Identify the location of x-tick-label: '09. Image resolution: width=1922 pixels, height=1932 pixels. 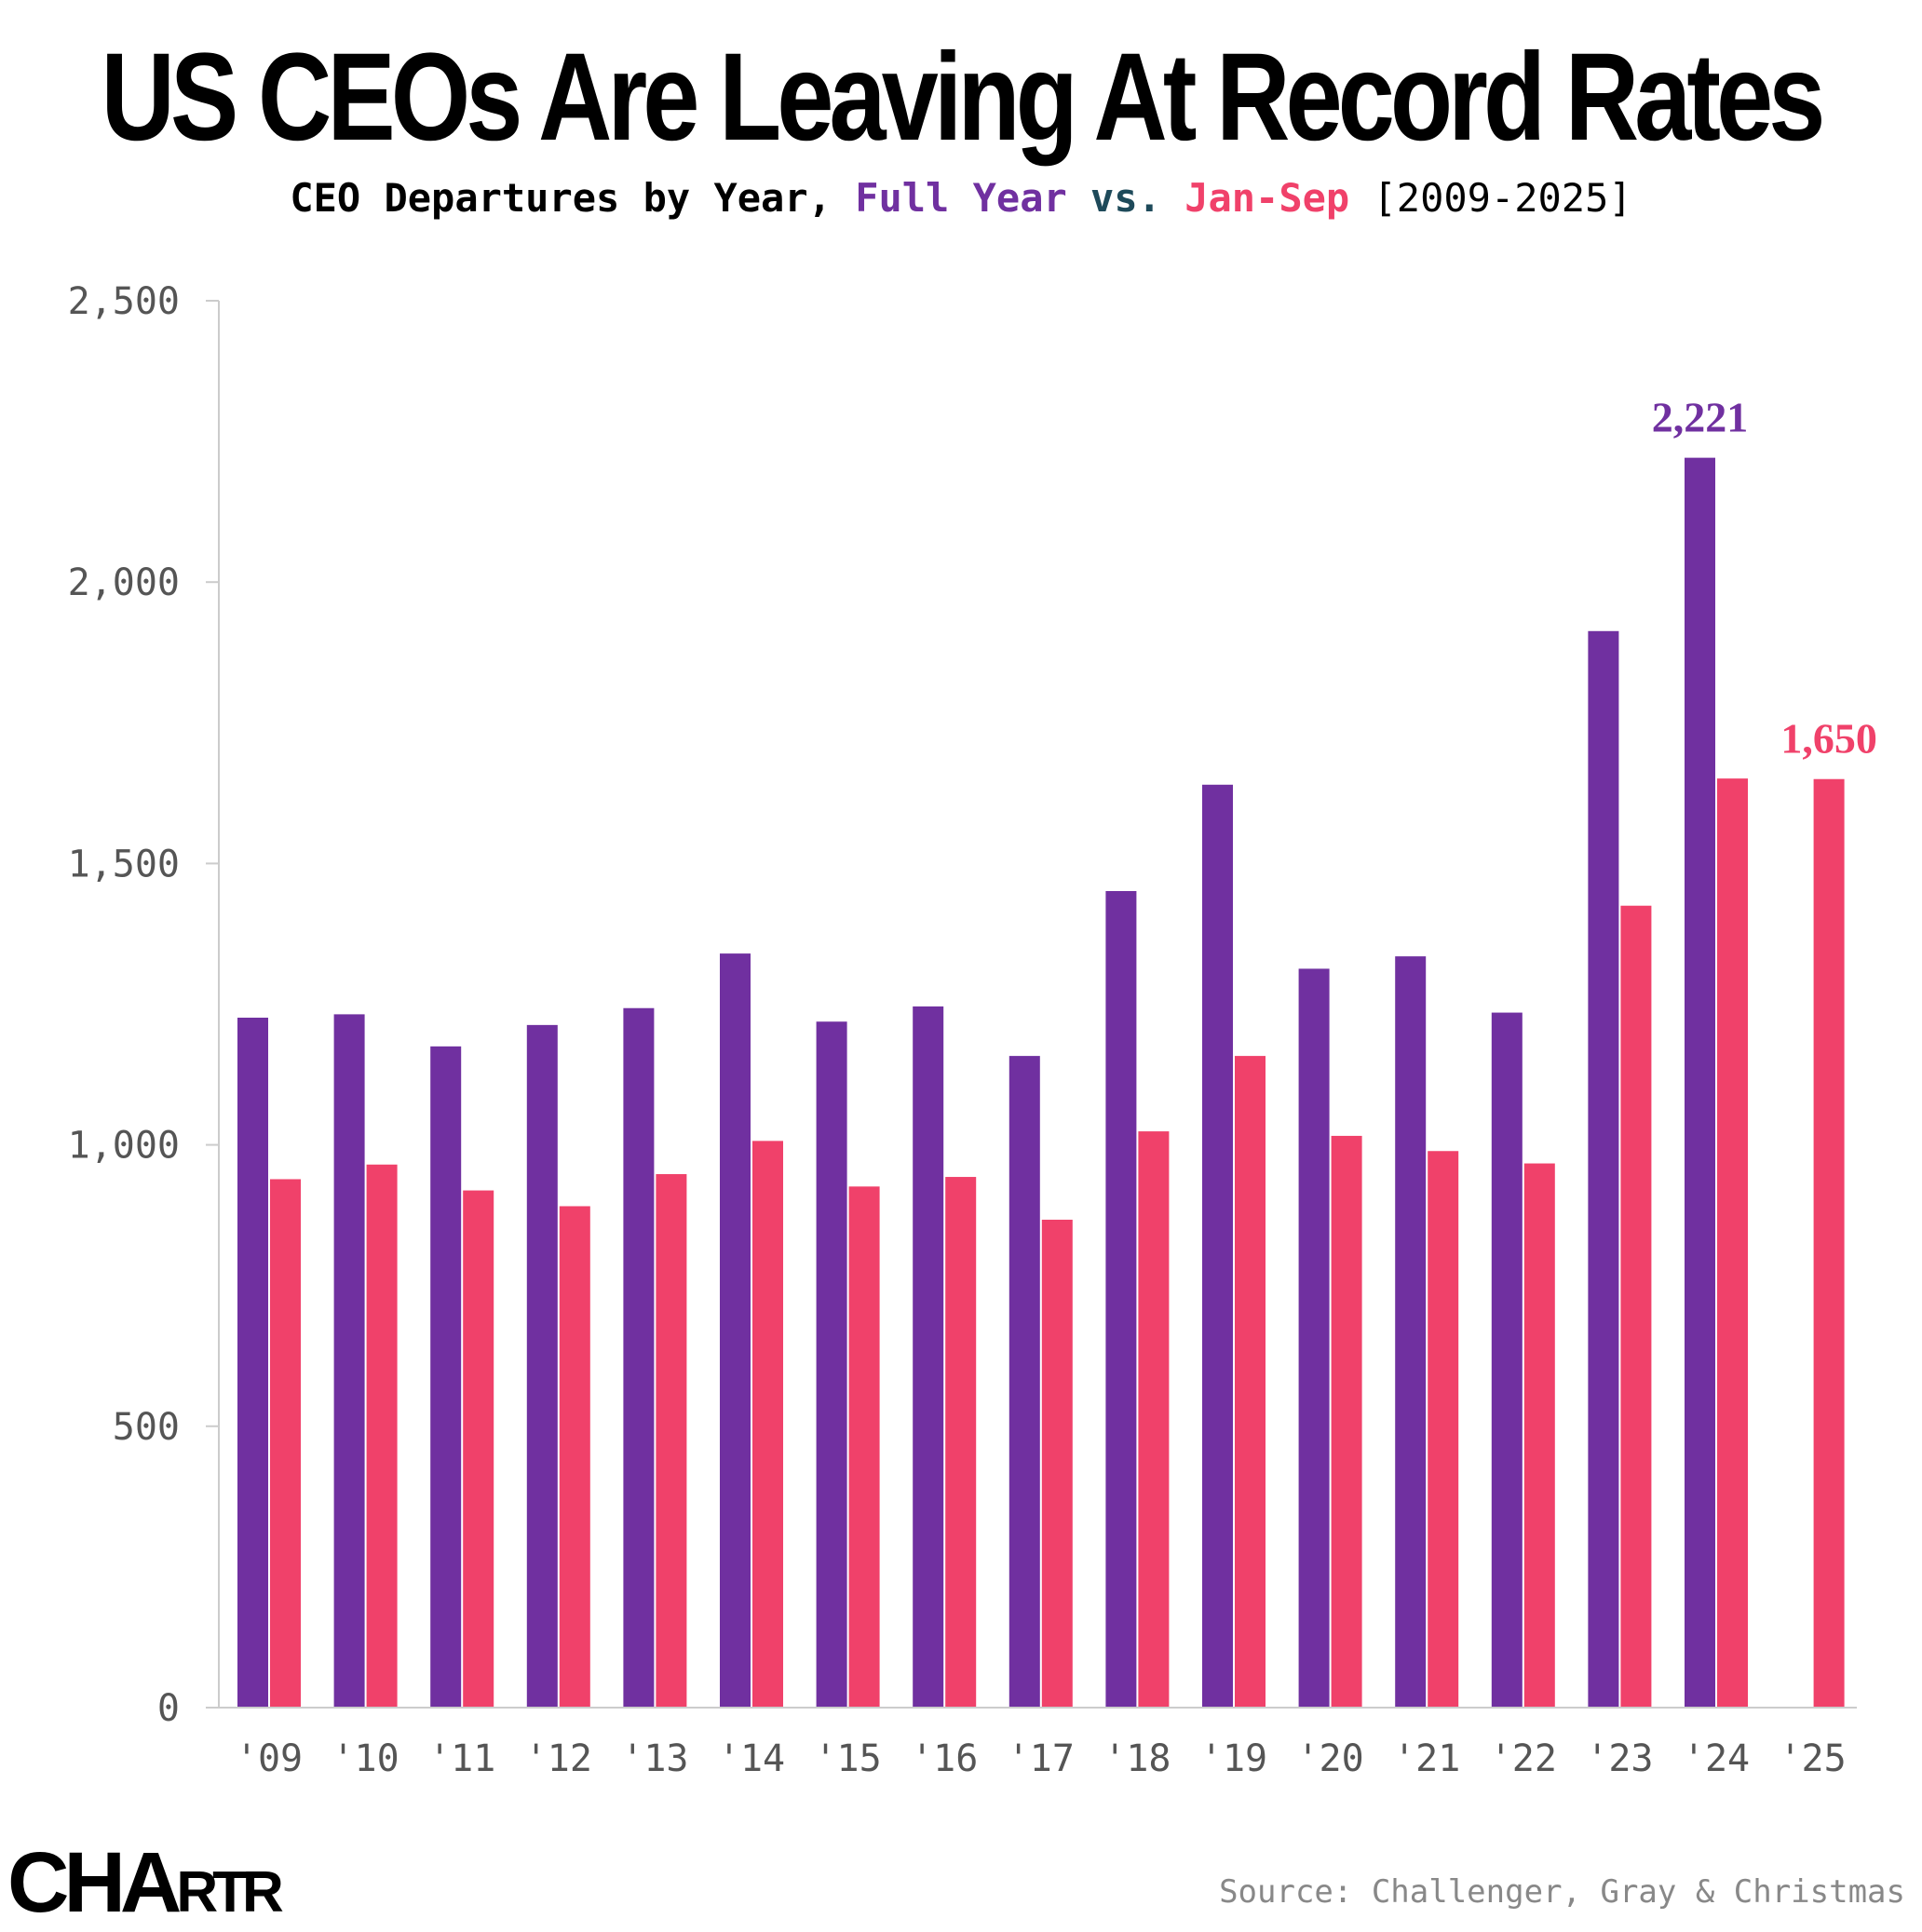
(269, 1758).